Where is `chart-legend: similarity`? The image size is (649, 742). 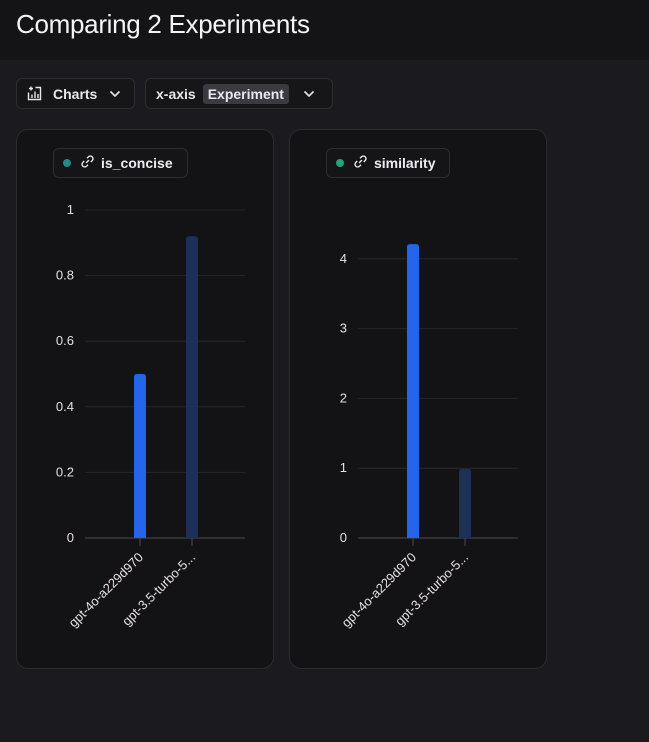
chart-legend: similarity is located at coordinates (388, 163).